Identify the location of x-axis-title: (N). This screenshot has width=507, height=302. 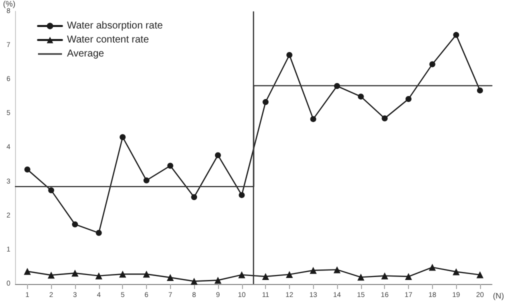
(498, 296).